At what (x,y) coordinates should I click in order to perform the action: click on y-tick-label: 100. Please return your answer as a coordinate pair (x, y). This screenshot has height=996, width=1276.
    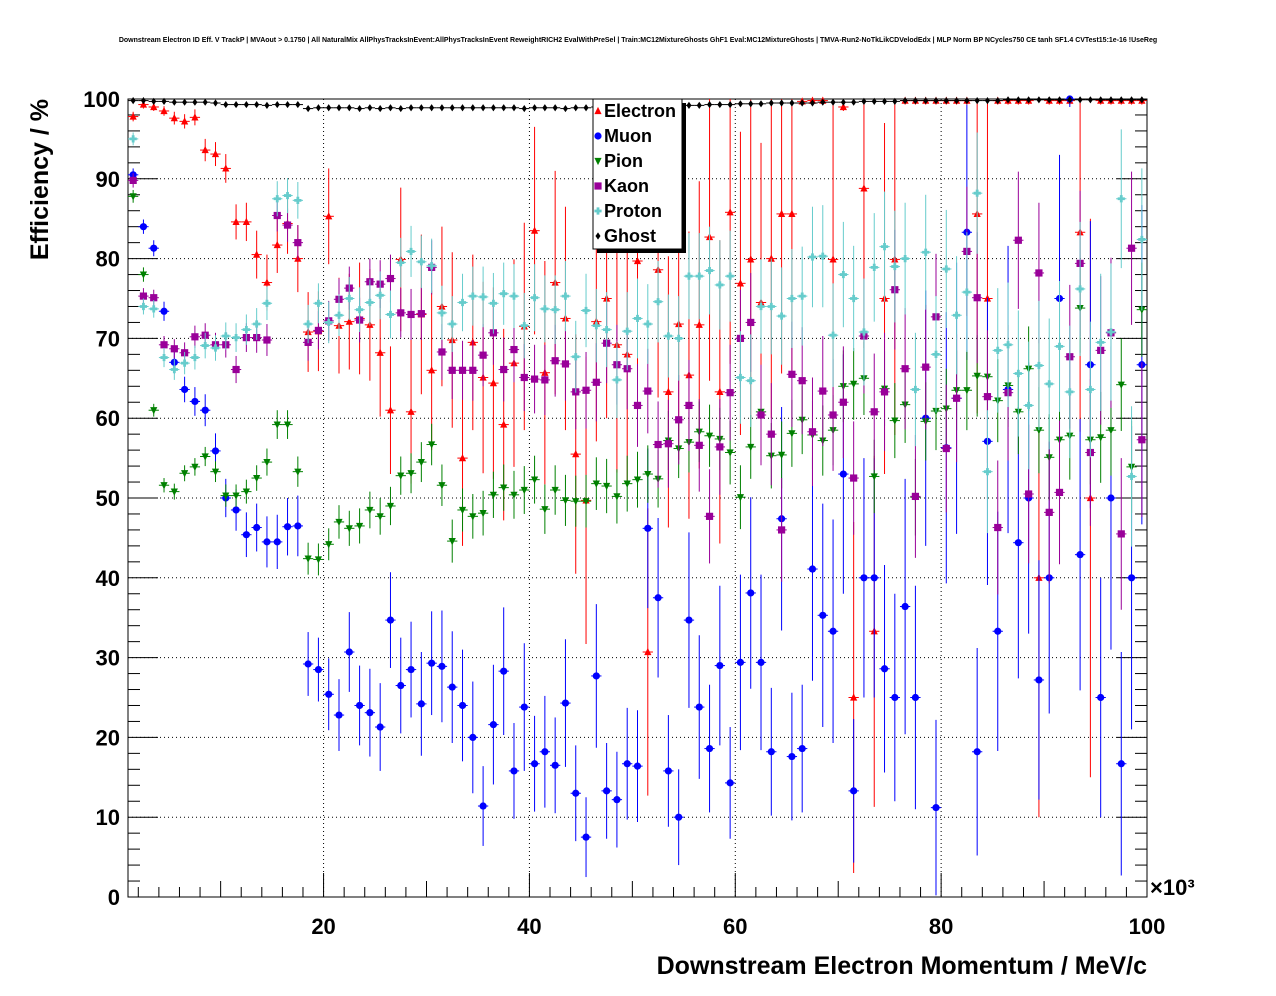
    Looking at the image, I should click on (101, 99).